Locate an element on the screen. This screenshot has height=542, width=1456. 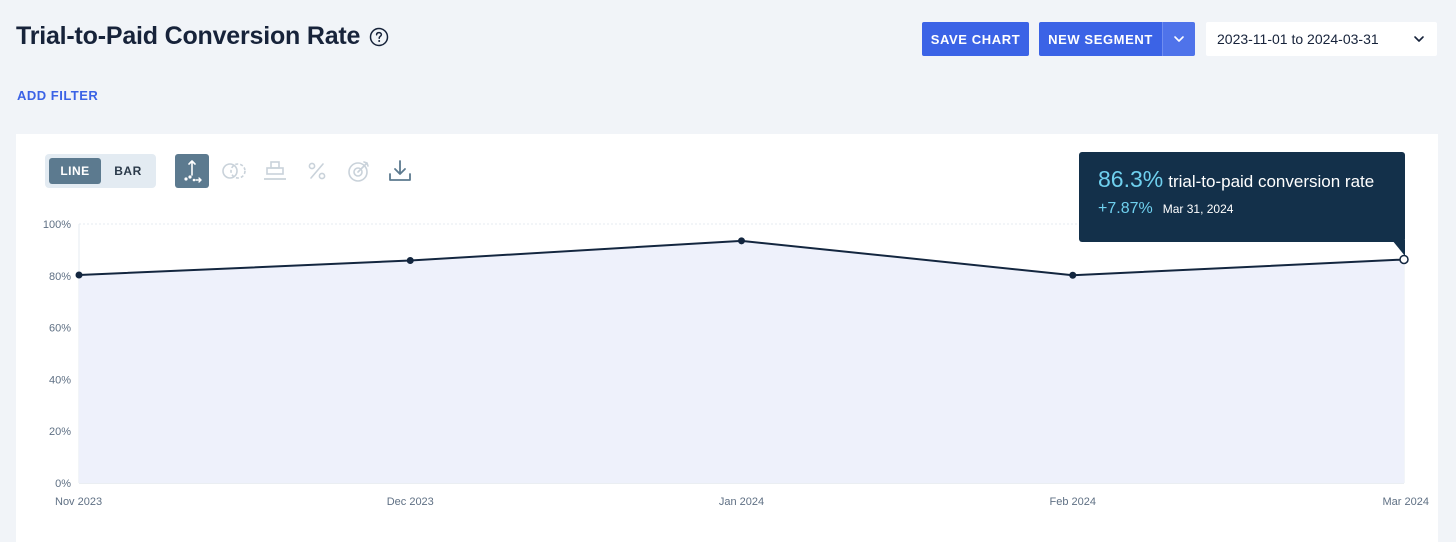
page-title-text: Trial-to-Paid Conversion Rate is located at coordinates (188, 36).